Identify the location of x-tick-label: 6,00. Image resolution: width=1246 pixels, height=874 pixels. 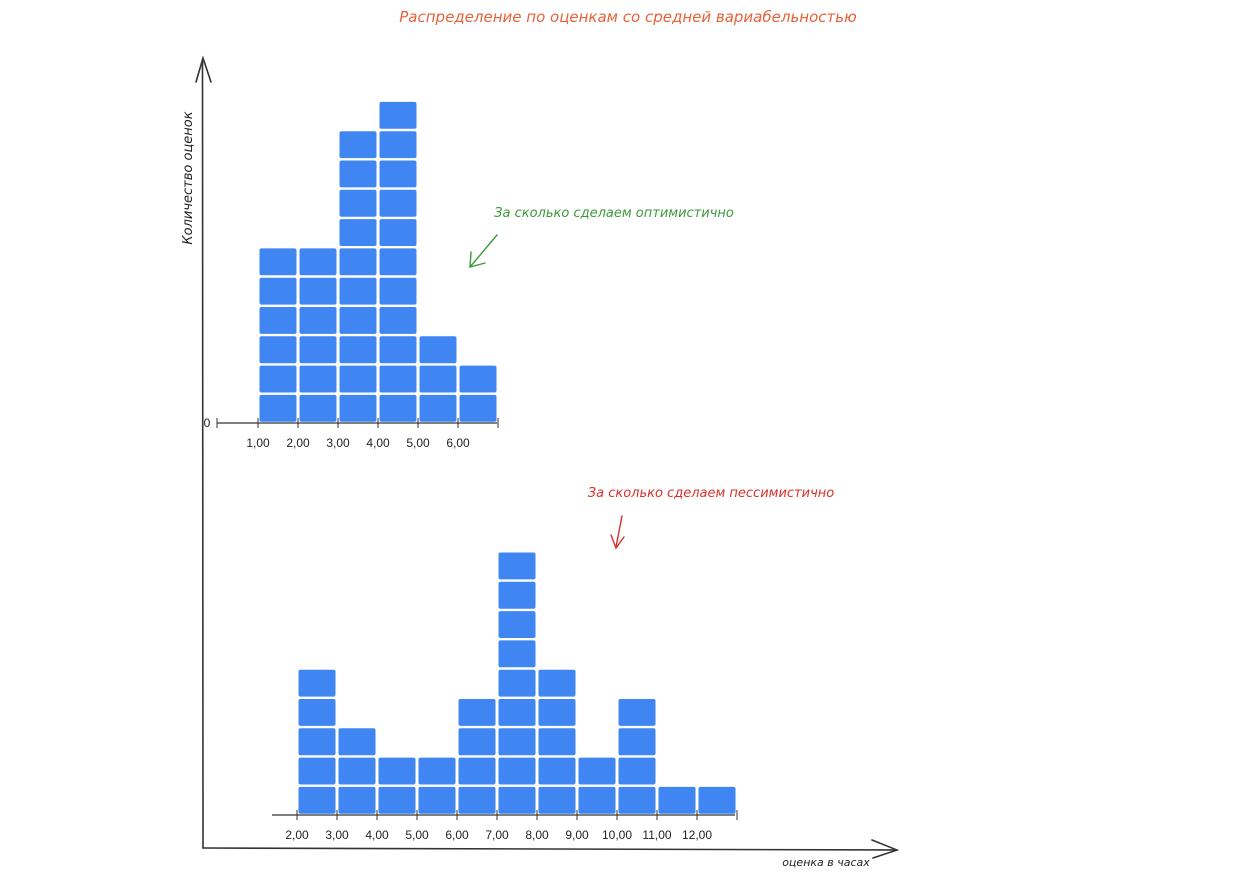
(457, 835).